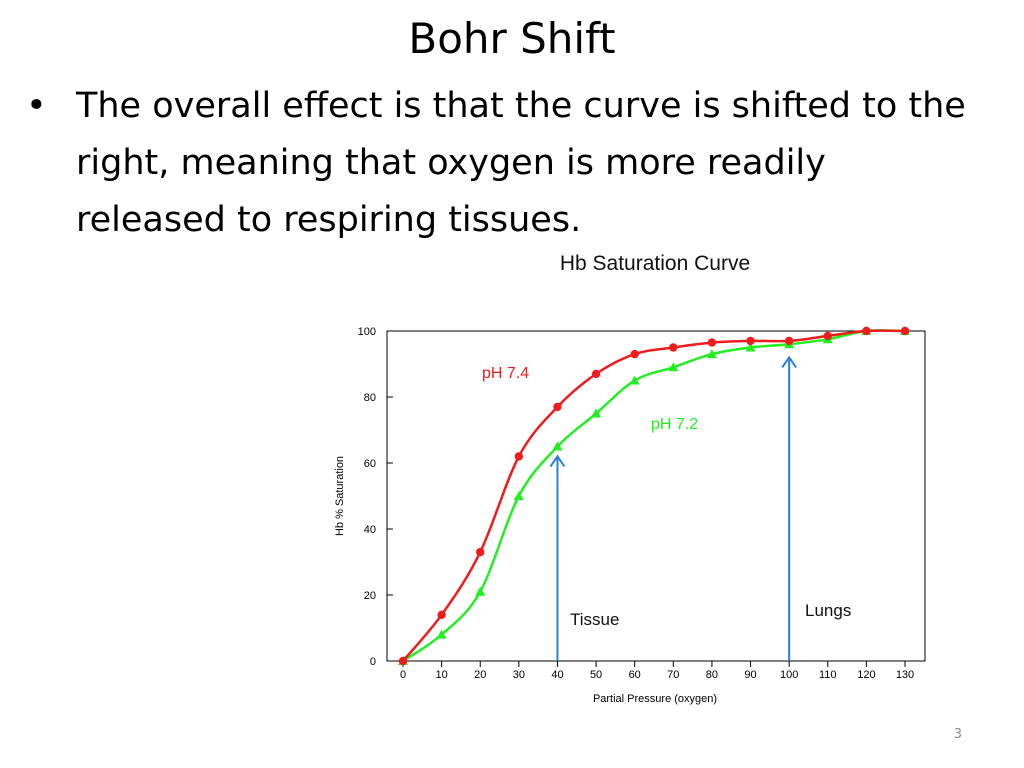  Describe the element at coordinates (655, 699) in the screenshot. I see `x-axis-label: Partial Pressure (oxygen)` at that location.